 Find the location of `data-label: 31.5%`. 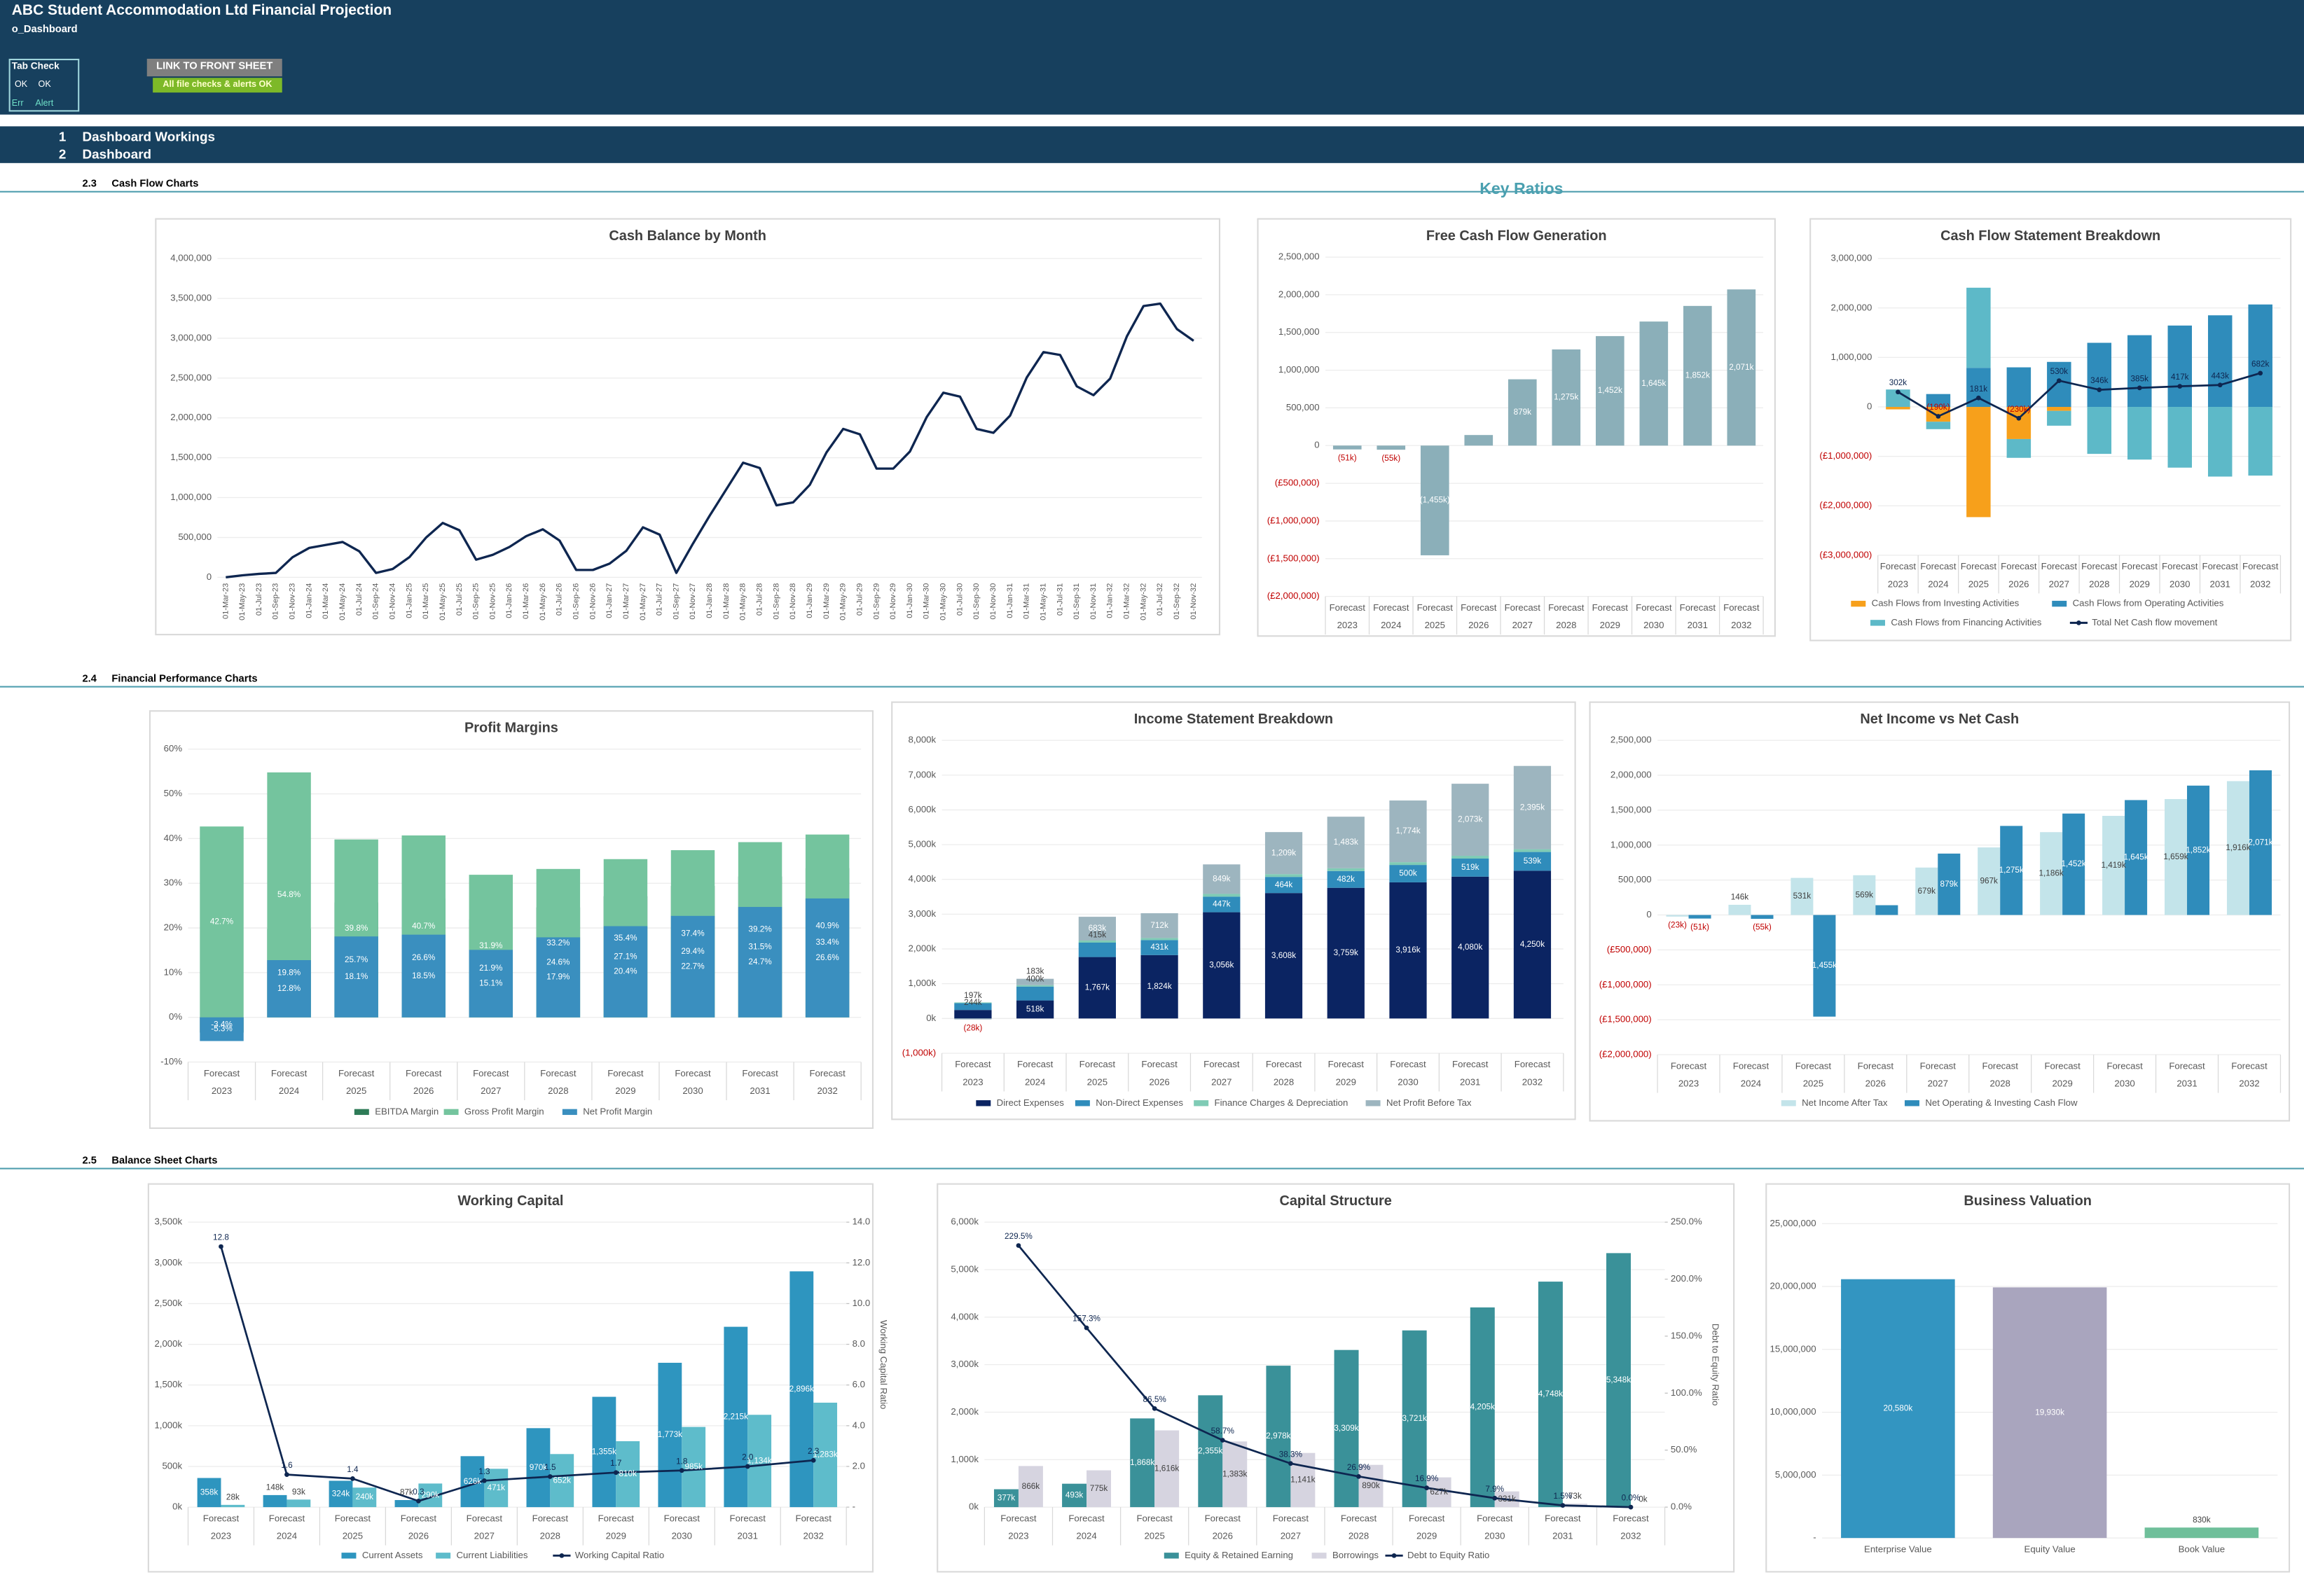

data-label: 31.5% is located at coordinates (760, 946).